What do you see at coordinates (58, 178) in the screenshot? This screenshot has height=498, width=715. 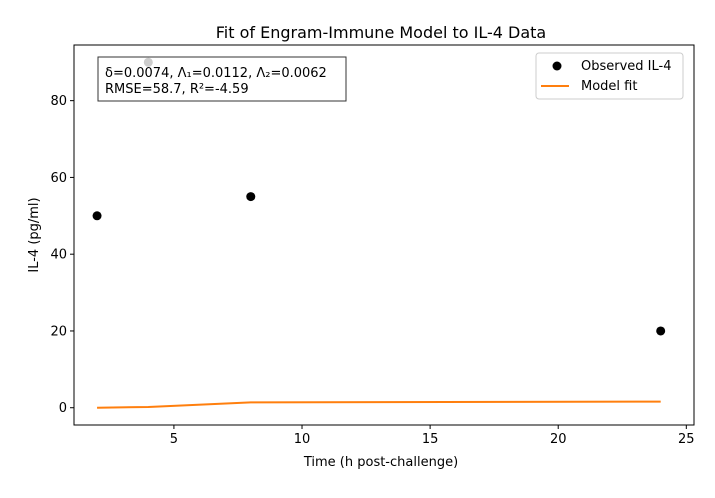 I see `y-tick-label: 60` at bounding box center [58, 178].